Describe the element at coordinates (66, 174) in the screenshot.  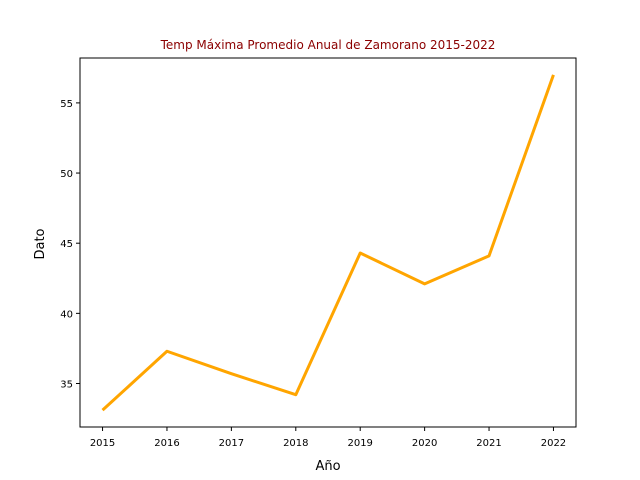
I see `y-tick-label: 50` at that location.